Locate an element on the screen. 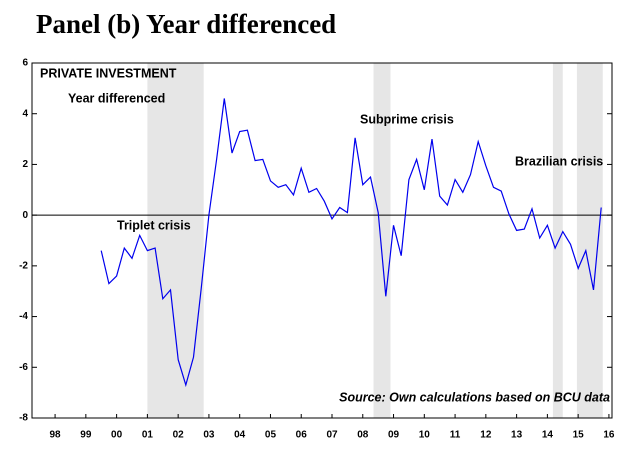  x-tick-label: 99 is located at coordinates (86, 435).